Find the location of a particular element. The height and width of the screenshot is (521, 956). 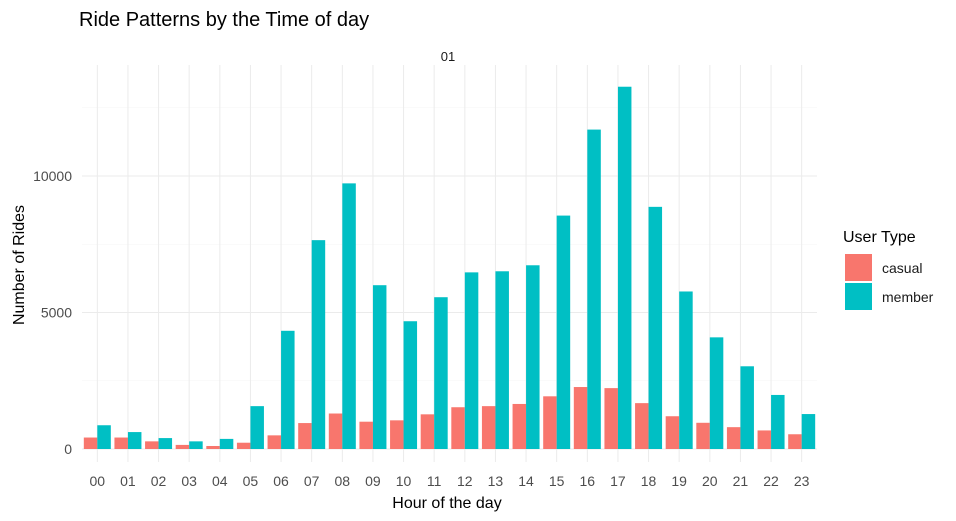

y-axis-ticks: 0 5000 10000 is located at coordinates (52, 312).